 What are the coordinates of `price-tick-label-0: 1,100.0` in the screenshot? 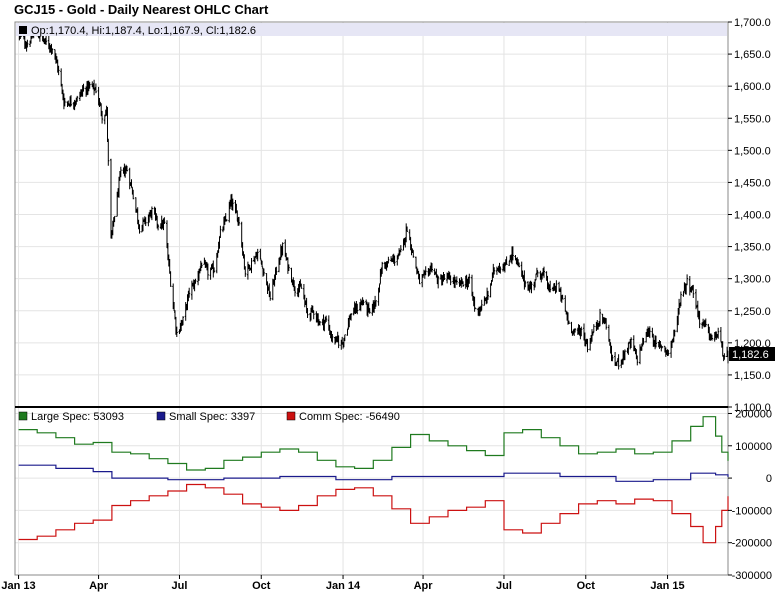 It's located at (752, 408).